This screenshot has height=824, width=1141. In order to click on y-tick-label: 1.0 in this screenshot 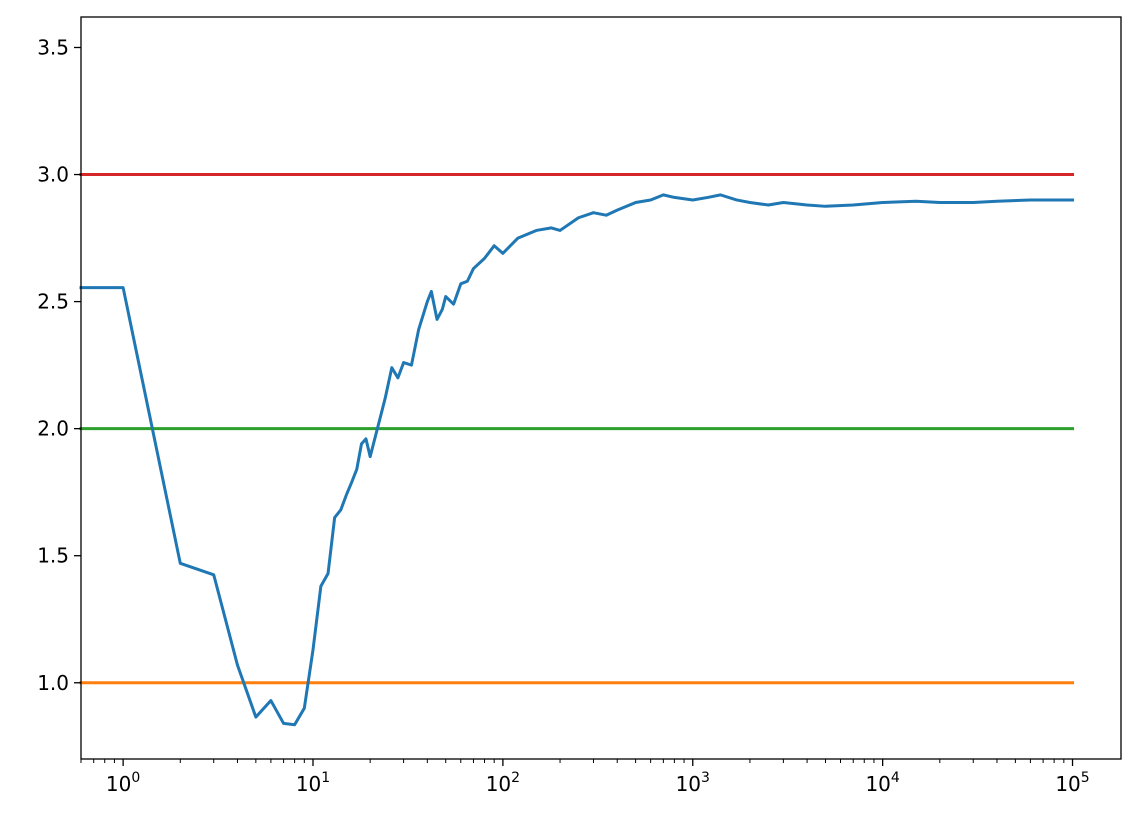, I will do `click(53, 683)`.